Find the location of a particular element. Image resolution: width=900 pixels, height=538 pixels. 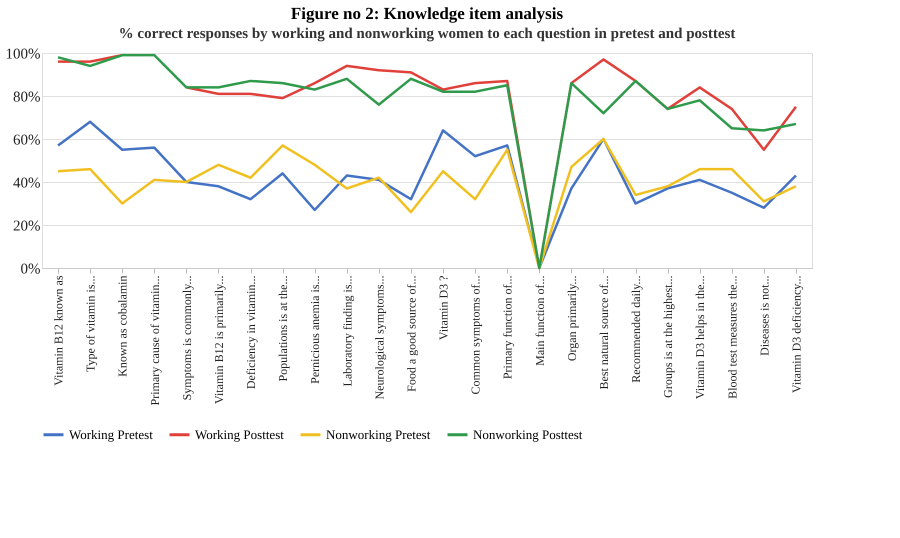

legend-label: Working Pretest is located at coordinates (111, 434).